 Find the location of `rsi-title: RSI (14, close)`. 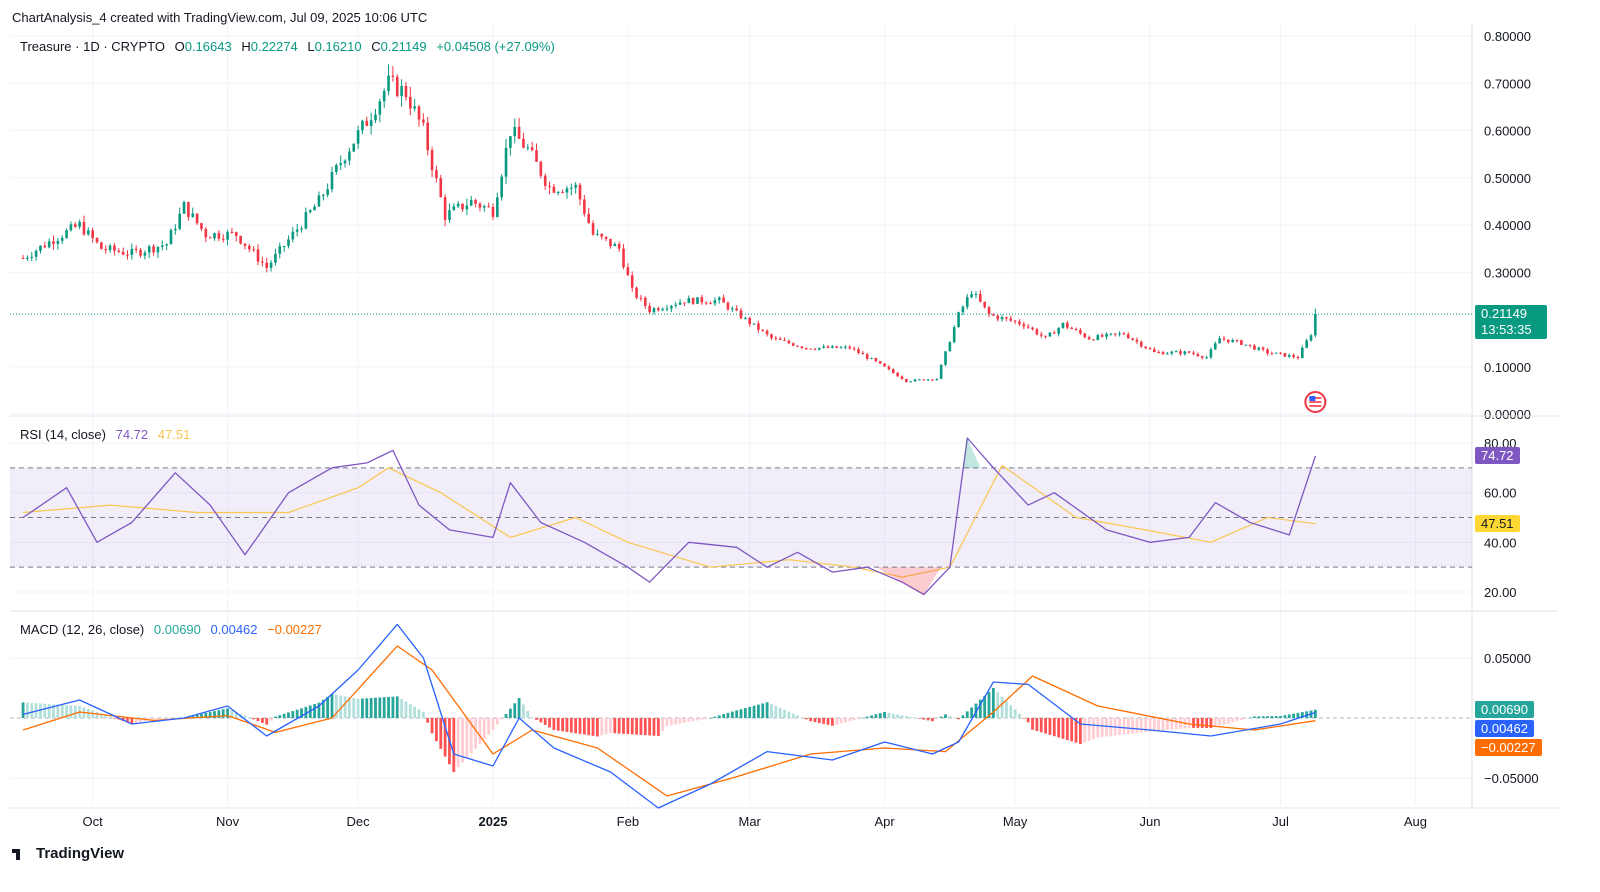

rsi-title: RSI (14, close) is located at coordinates (63, 434).